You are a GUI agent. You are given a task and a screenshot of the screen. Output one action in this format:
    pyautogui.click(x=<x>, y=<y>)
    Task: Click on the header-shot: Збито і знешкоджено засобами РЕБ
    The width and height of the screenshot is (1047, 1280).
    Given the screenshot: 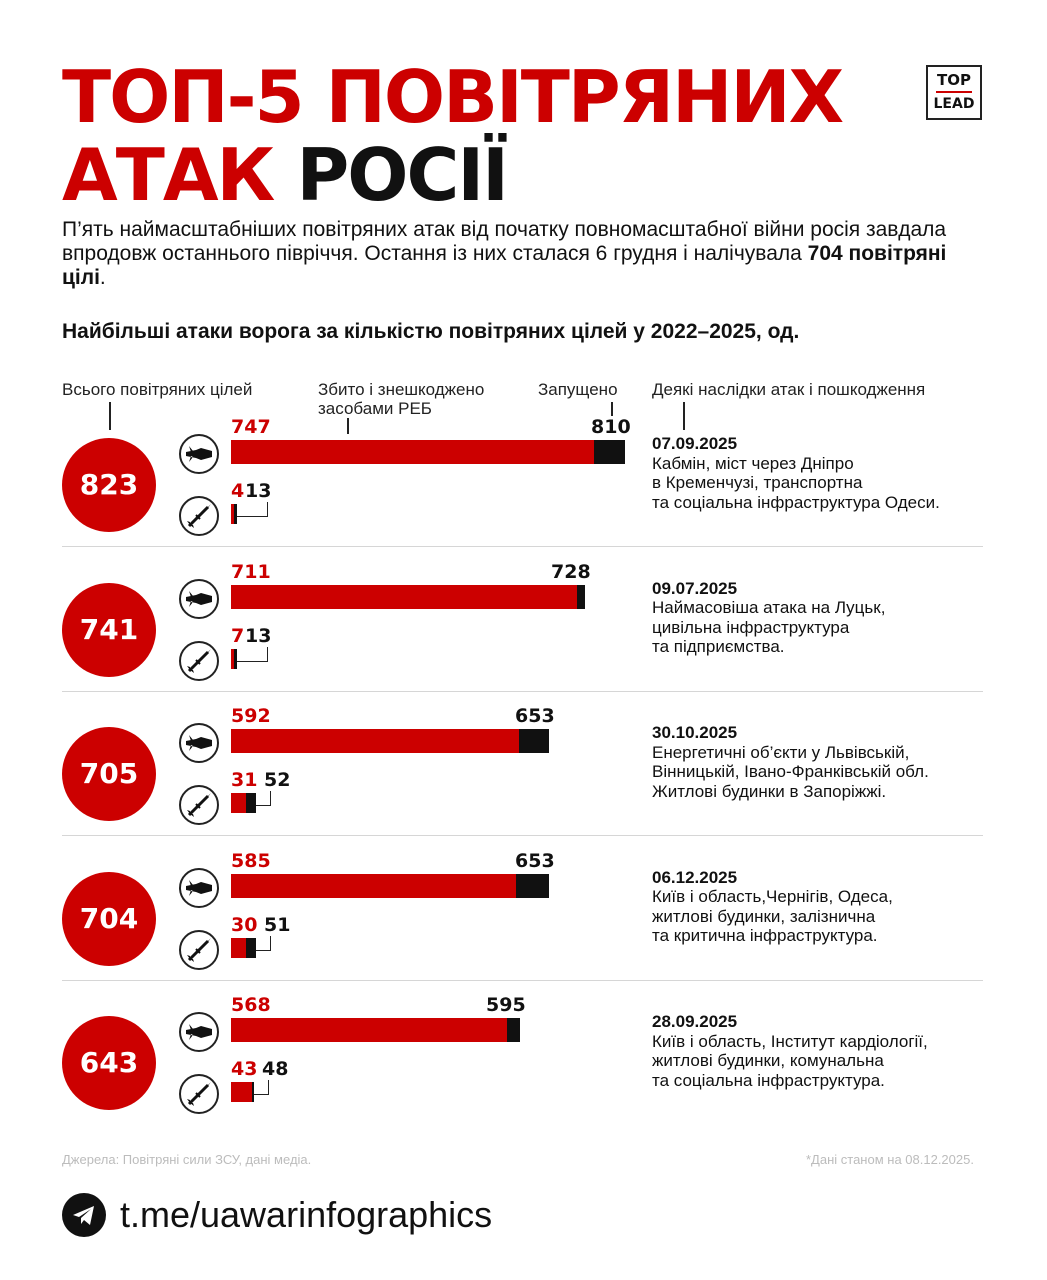 What is the action you would take?
    pyautogui.click(x=401, y=399)
    